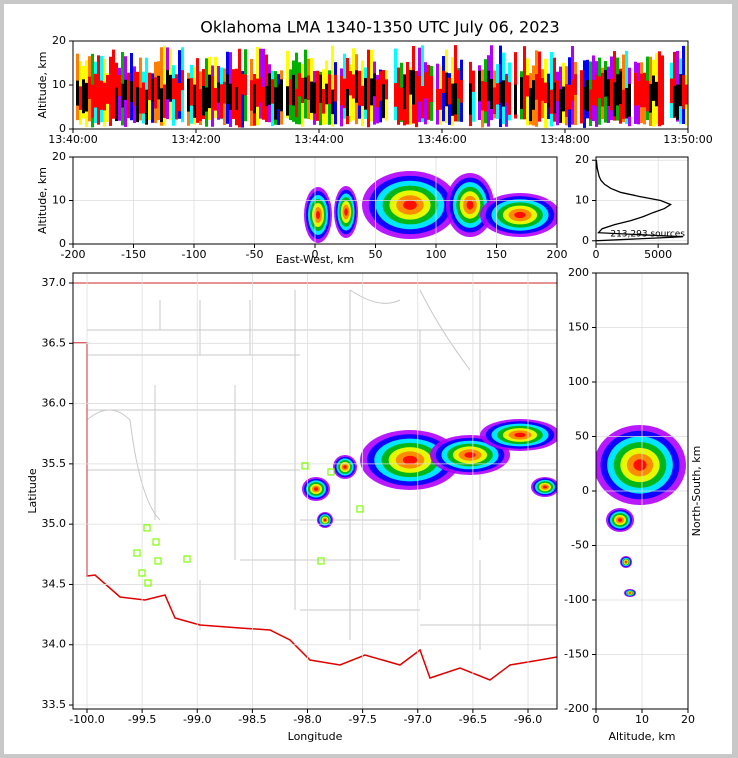  What do you see at coordinates (576, 654) in the screenshot?
I see `y-tick-label: -150` at bounding box center [576, 654].